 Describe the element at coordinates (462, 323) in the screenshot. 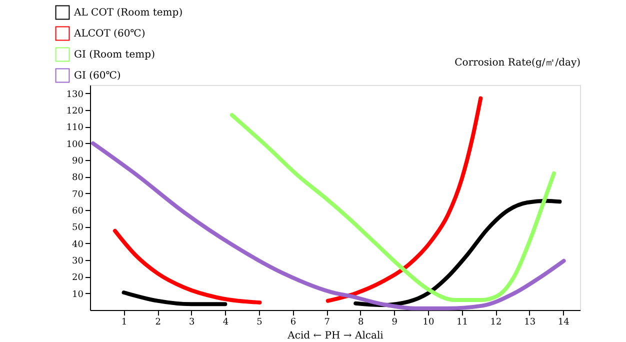

I see `x-tick-label: 11` at that location.